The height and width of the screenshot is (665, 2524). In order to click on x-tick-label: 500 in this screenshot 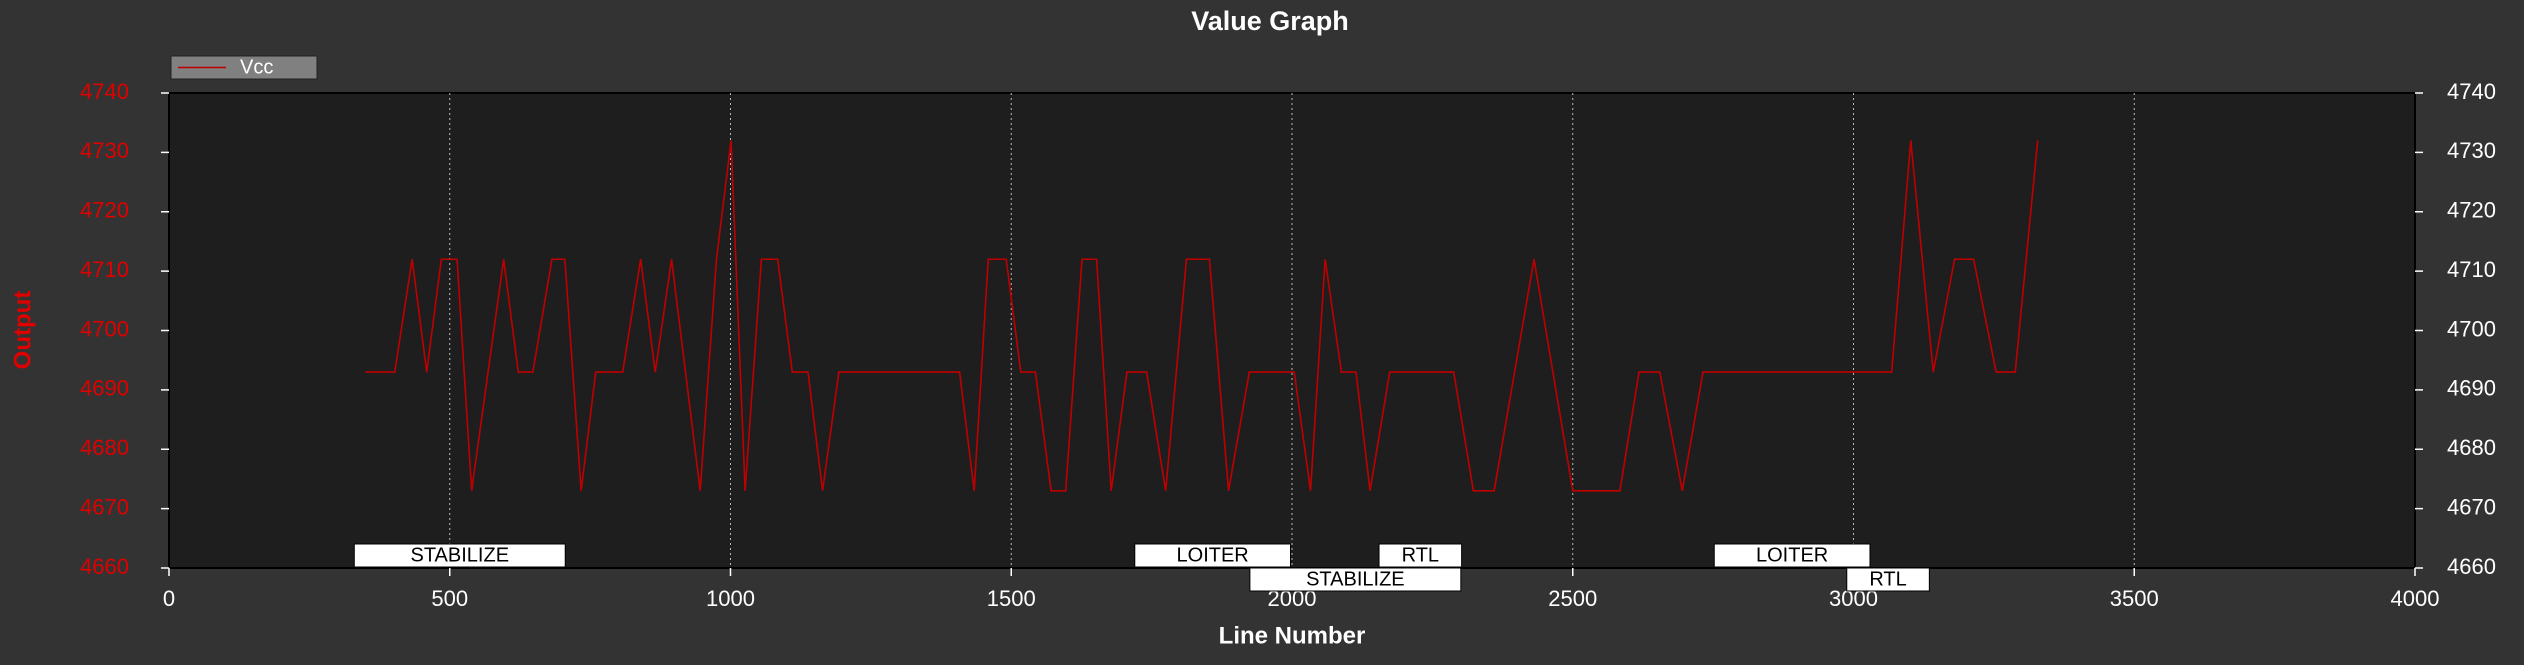, I will do `click(449, 598)`.